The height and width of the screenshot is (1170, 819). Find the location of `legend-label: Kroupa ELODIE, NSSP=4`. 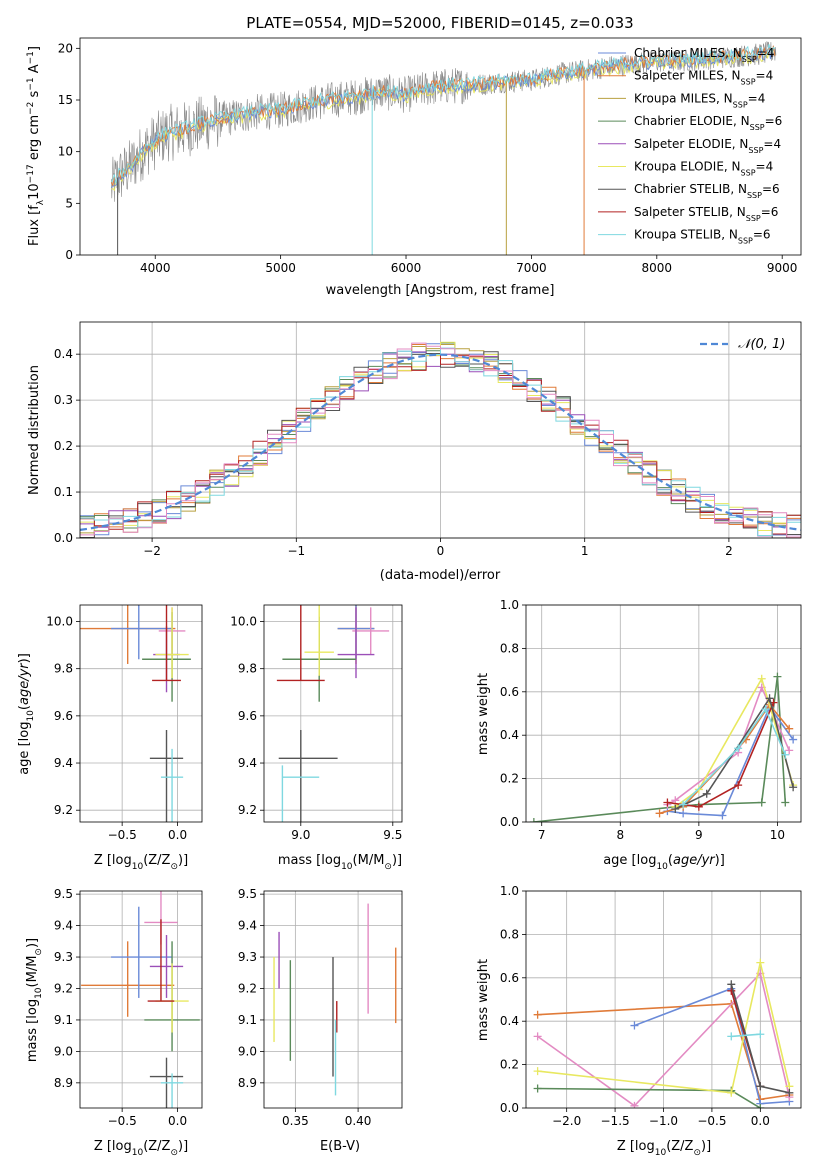

legend-label: Kroupa ELODIE, NSSP=4 is located at coordinates (703, 169).